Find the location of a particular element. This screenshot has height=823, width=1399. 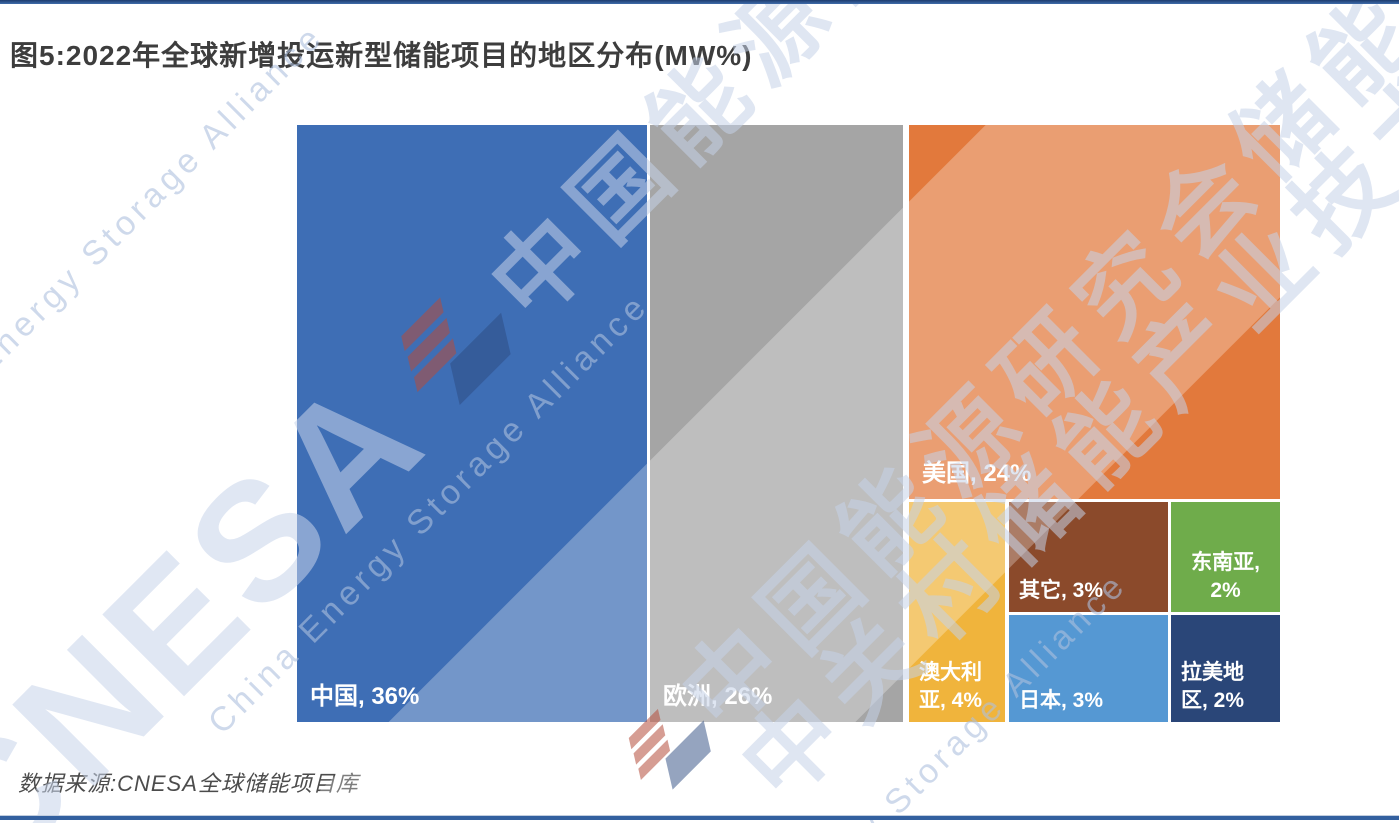

tile-label-japan: 日本, 3% is located at coordinates (1061, 700).